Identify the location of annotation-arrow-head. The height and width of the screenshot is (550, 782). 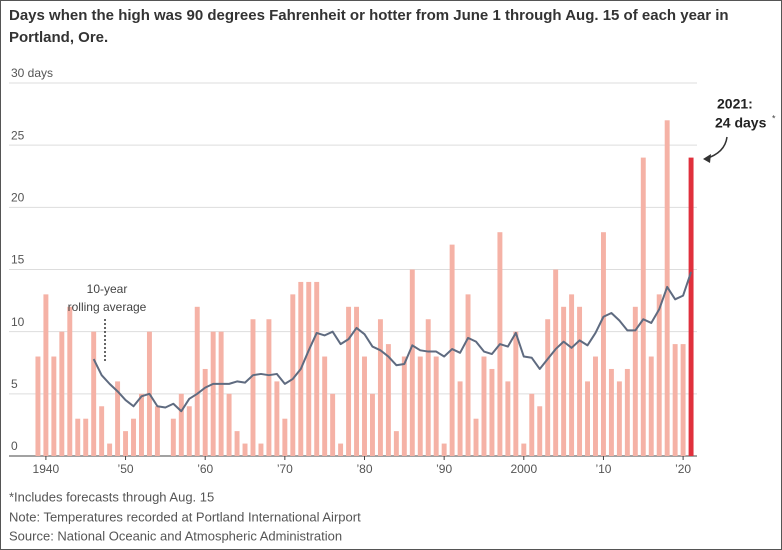
(707, 158).